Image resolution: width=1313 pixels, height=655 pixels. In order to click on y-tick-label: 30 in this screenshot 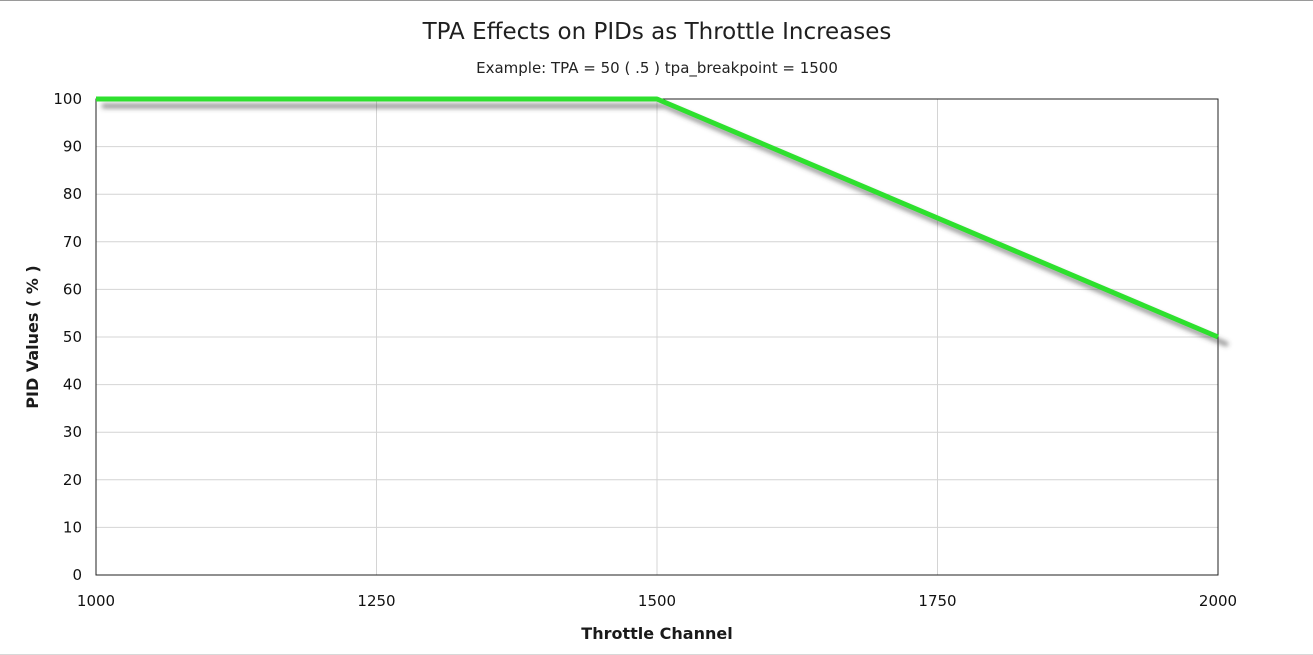, I will do `click(72, 432)`.